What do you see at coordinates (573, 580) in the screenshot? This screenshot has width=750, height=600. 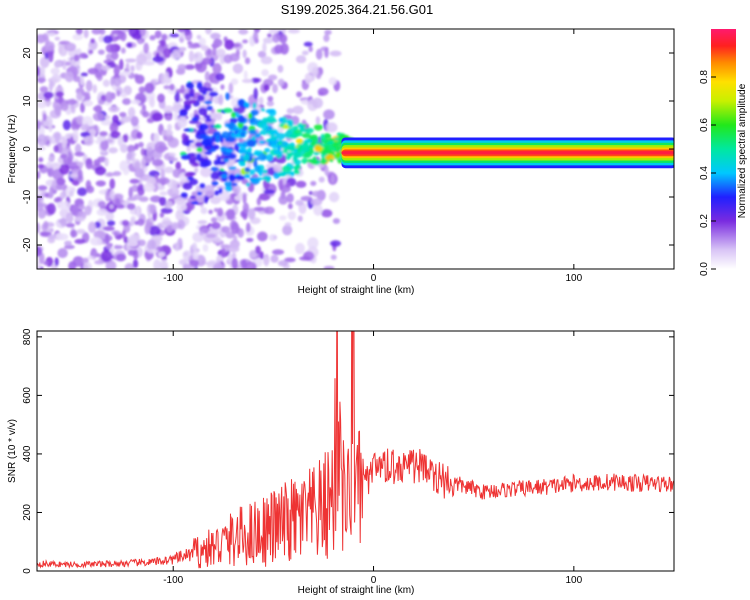 I see `snr-xtick-label: 100` at bounding box center [573, 580].